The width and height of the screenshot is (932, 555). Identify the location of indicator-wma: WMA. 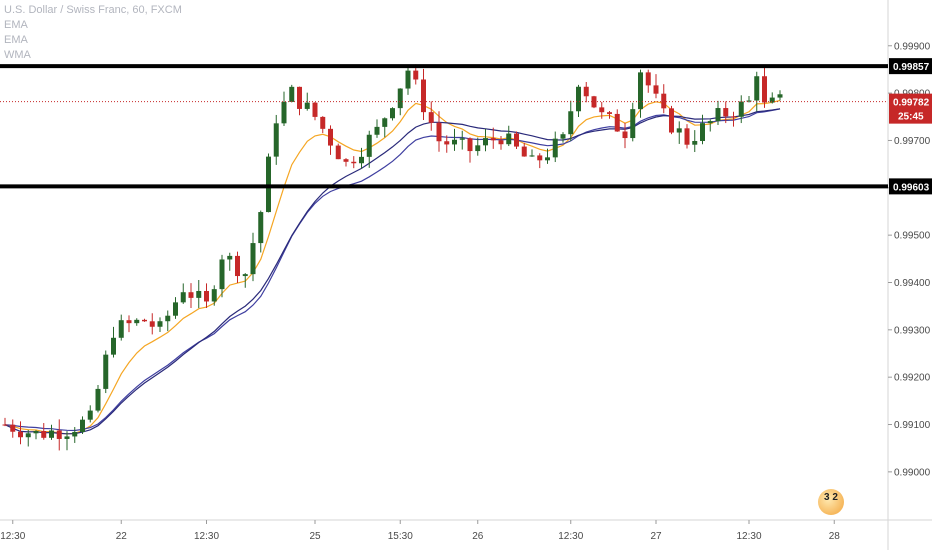
(17, 55).